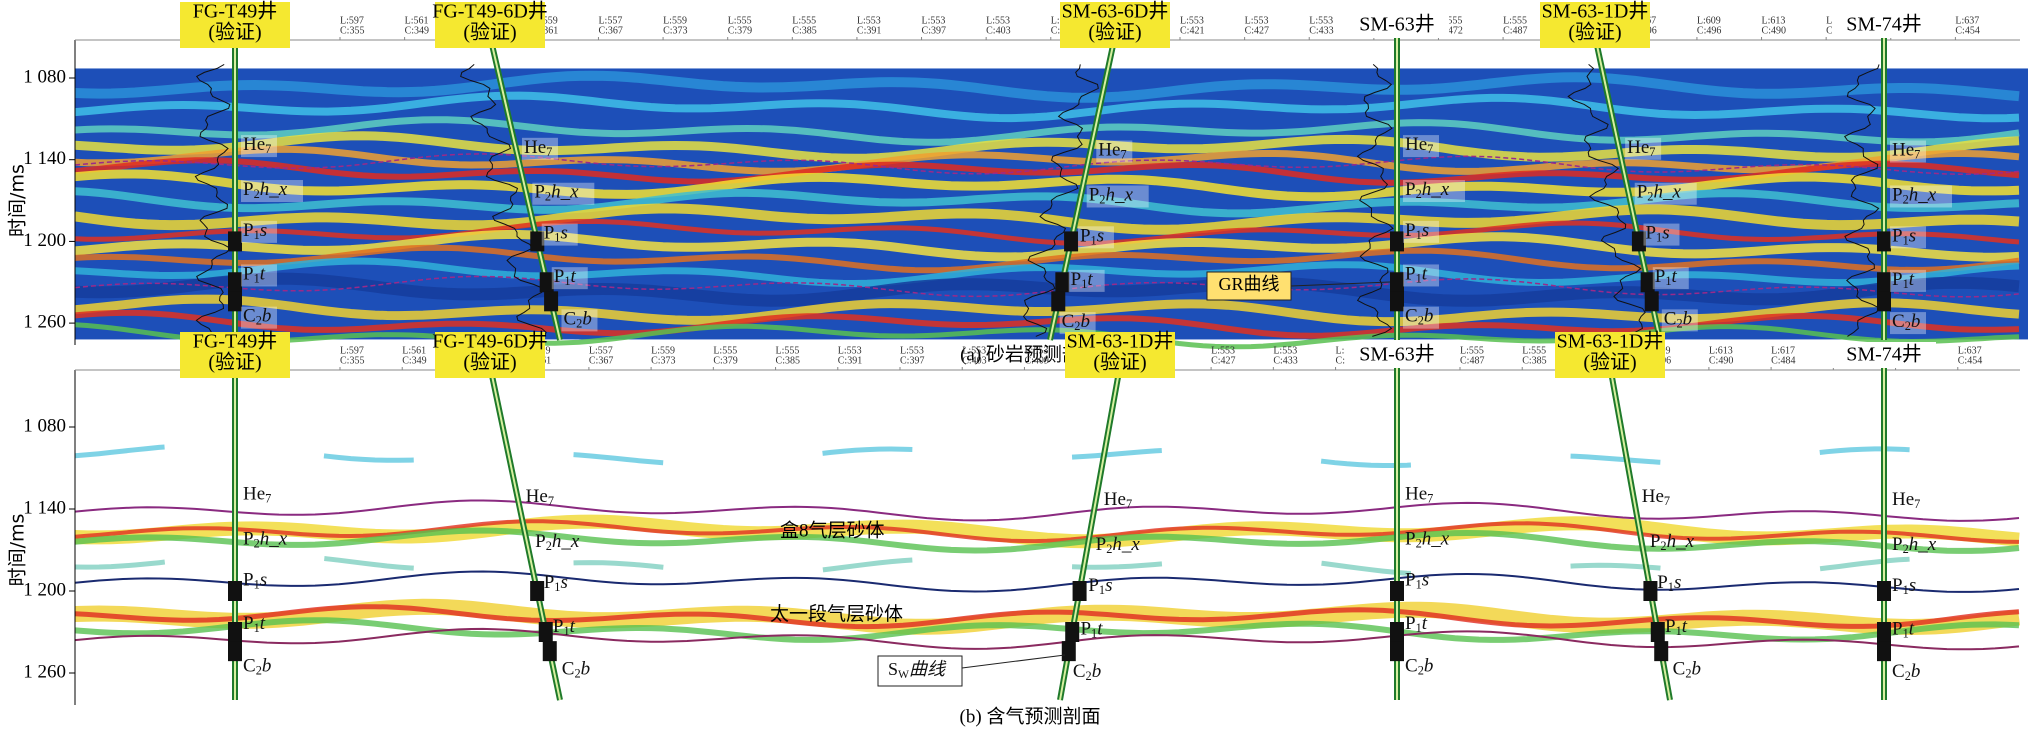 This screenshot has width=2028, height=730. I want to click on header-label: C:427, so click(1223, 360).